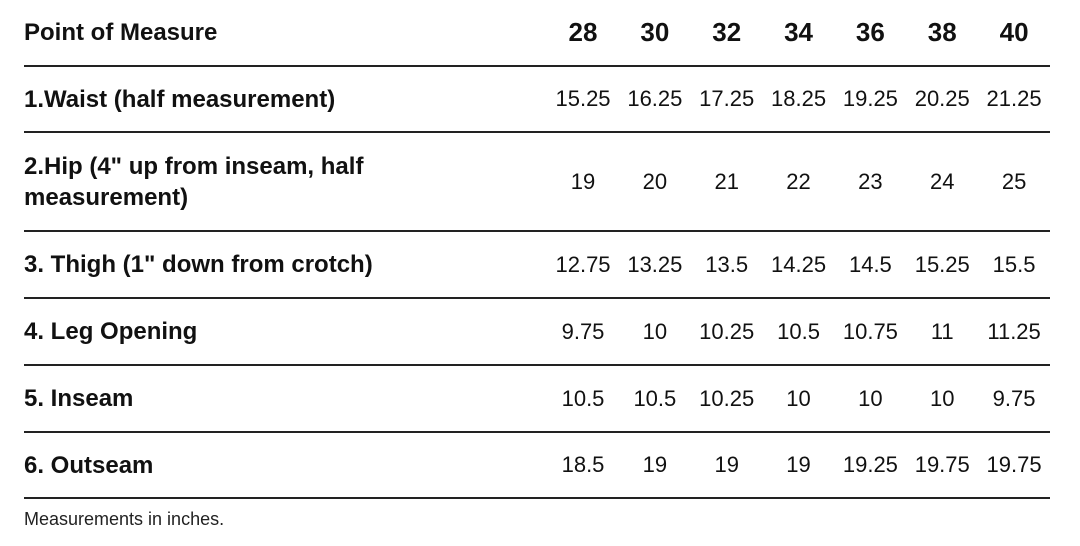 This screenshot has height=546, width=1080. I want to click on measure-value: 15.5, so click(1014, 264).